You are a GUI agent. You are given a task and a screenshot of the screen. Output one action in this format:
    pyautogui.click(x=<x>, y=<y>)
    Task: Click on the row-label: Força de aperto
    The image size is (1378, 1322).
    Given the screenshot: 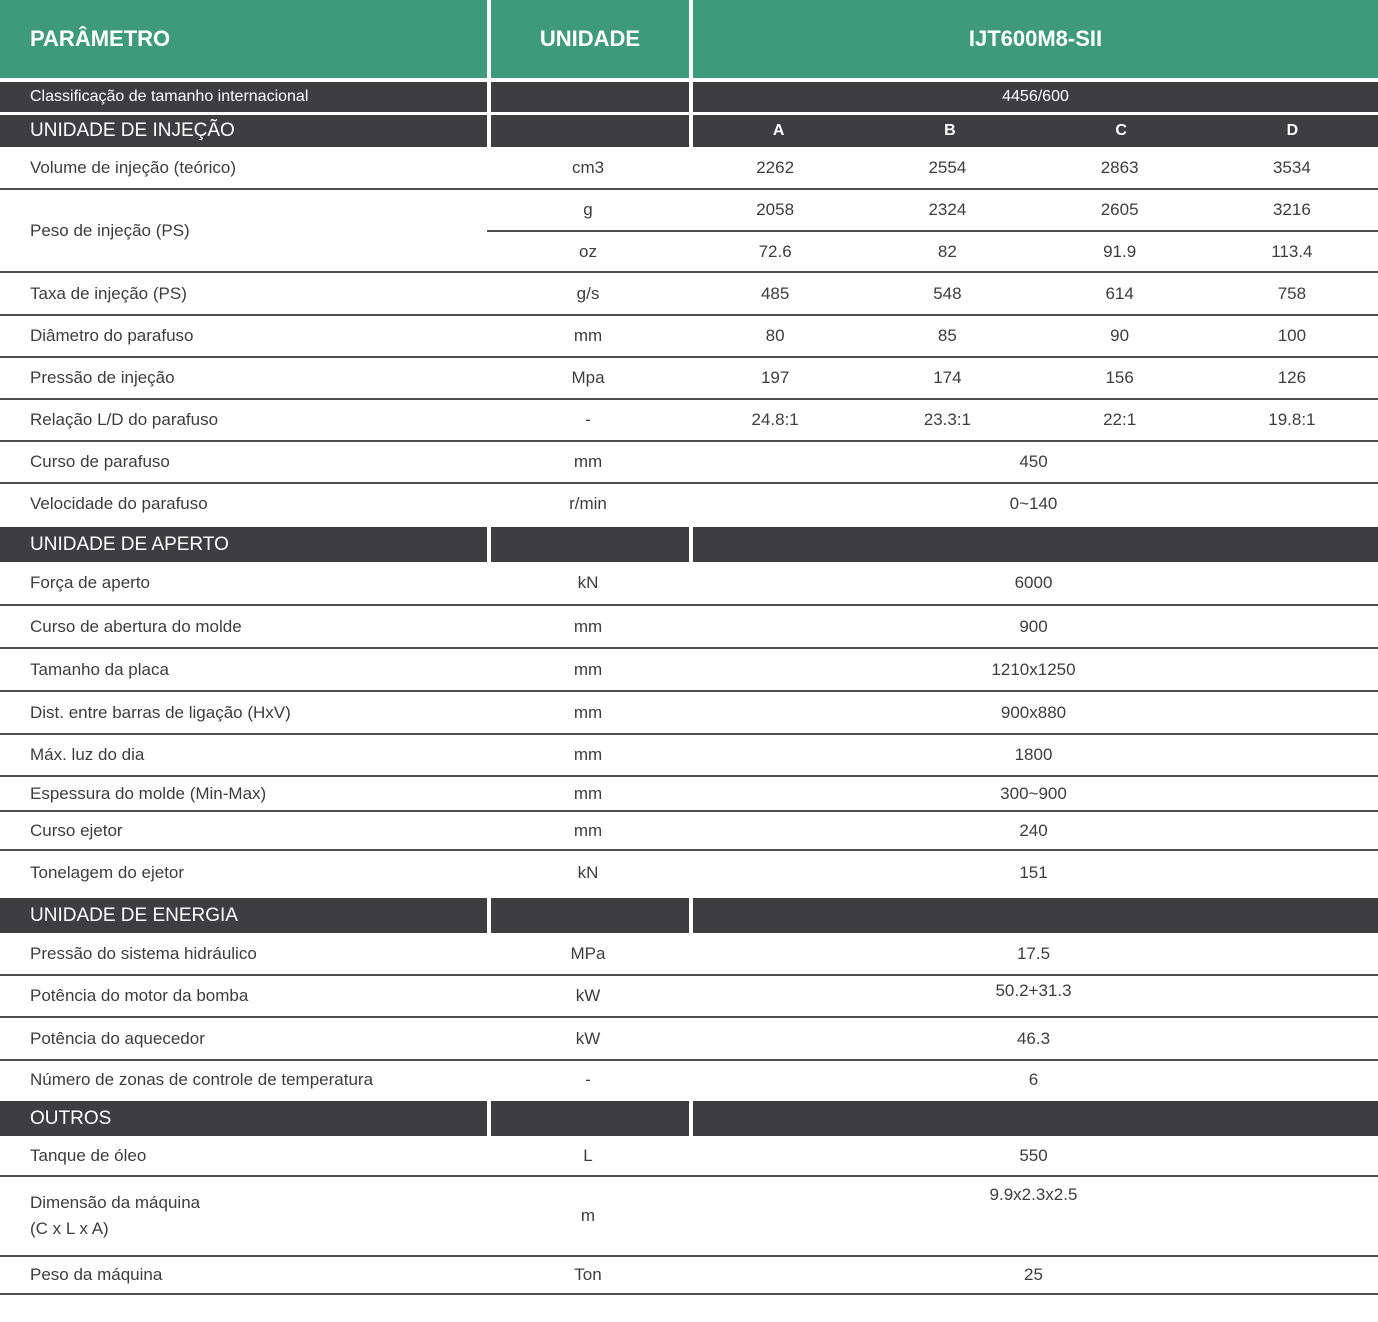 What is the action you would take?
    pyautogui.click(x=90, y=582)
    